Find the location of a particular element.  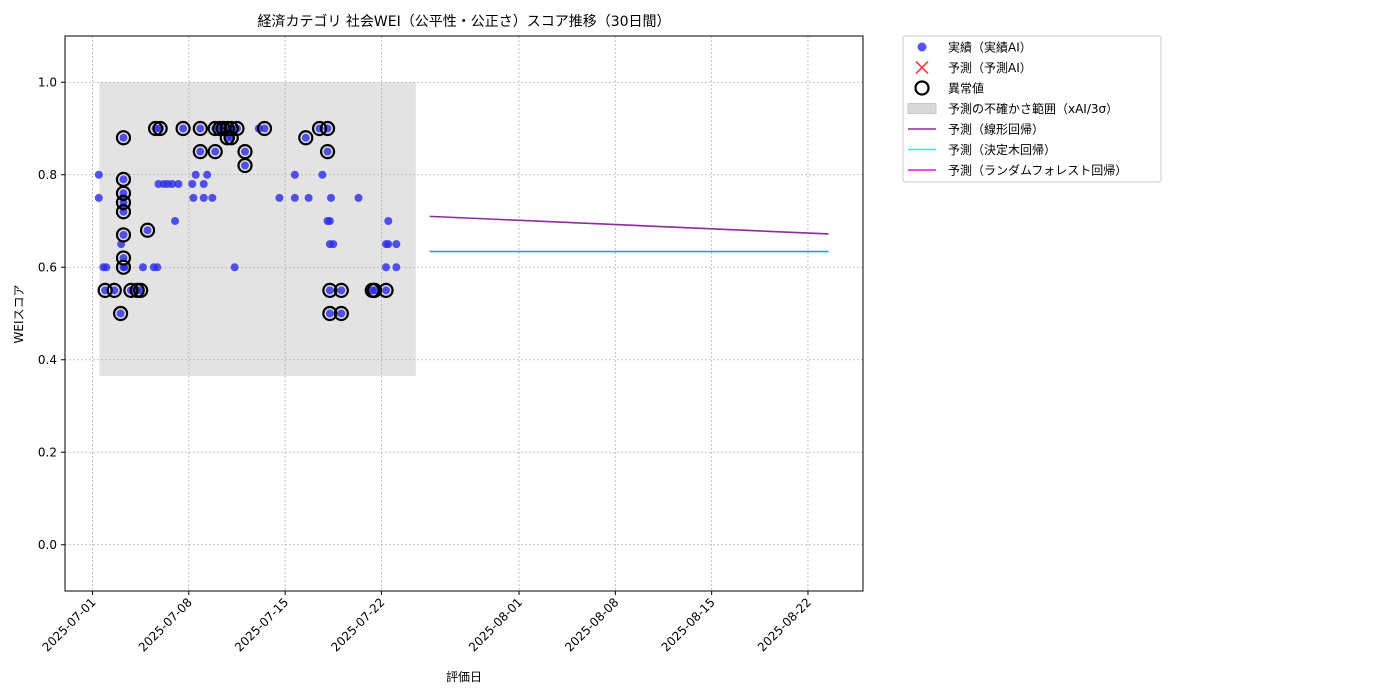

forecast-lines-layer is located at coordinates (629, 234).